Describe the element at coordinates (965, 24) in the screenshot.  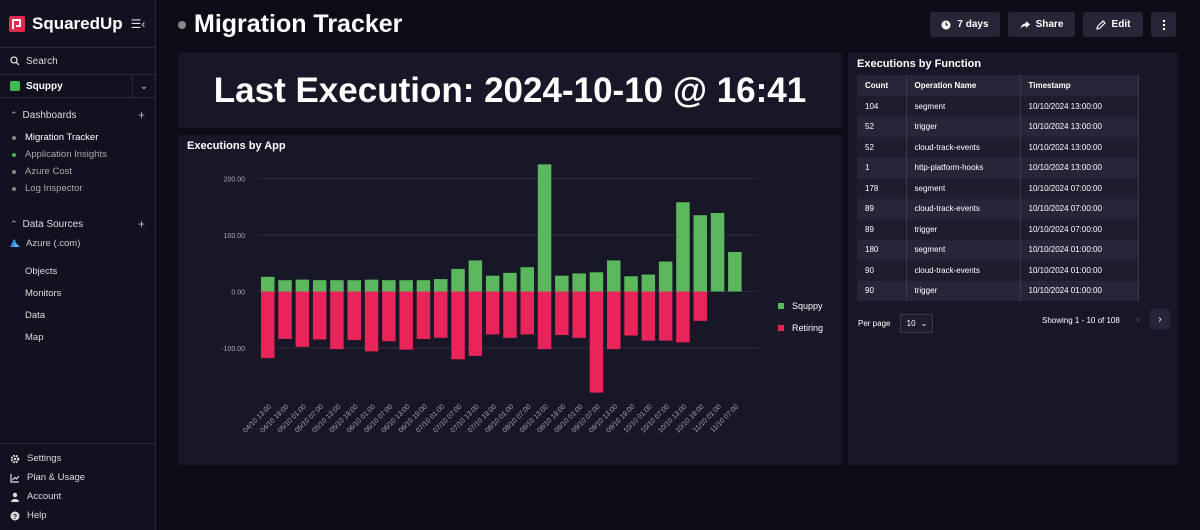
I see `timeframe-button: 7 days` at that location.